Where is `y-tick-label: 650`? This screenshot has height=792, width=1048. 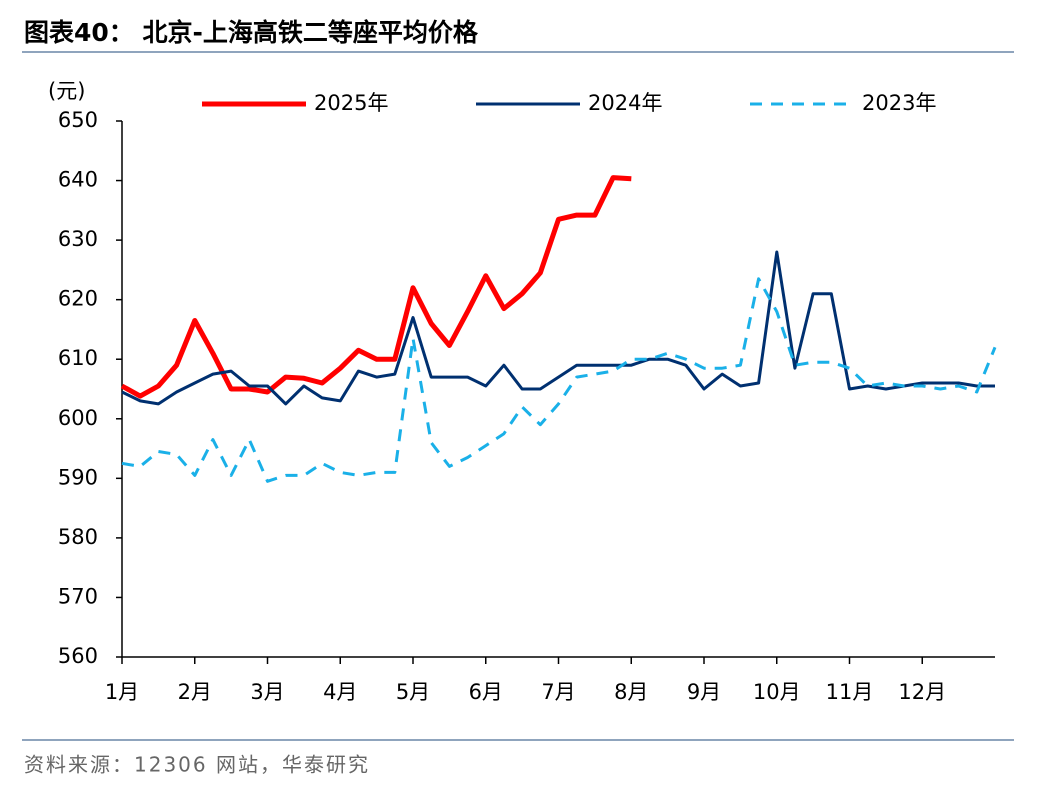
y-tick-label: 650 is located at coordinates (78, 120).